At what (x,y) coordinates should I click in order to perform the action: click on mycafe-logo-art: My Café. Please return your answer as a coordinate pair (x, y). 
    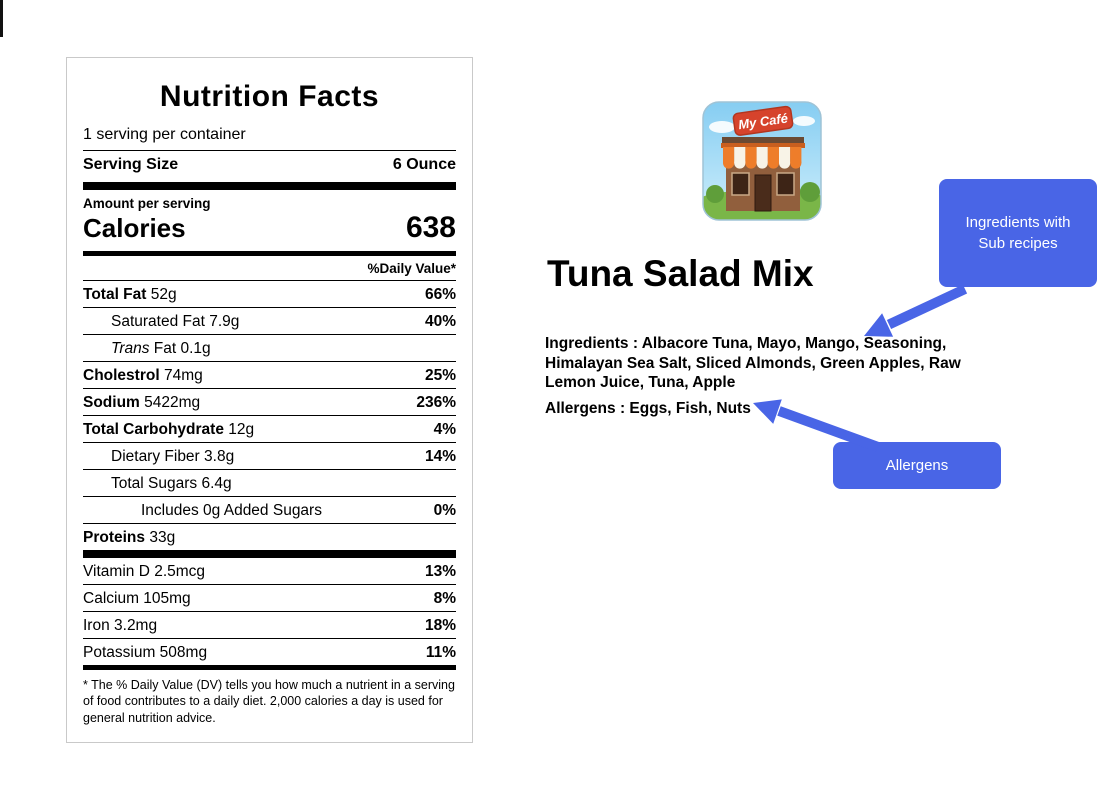
    Looking at the image, I should click on (762, 161).